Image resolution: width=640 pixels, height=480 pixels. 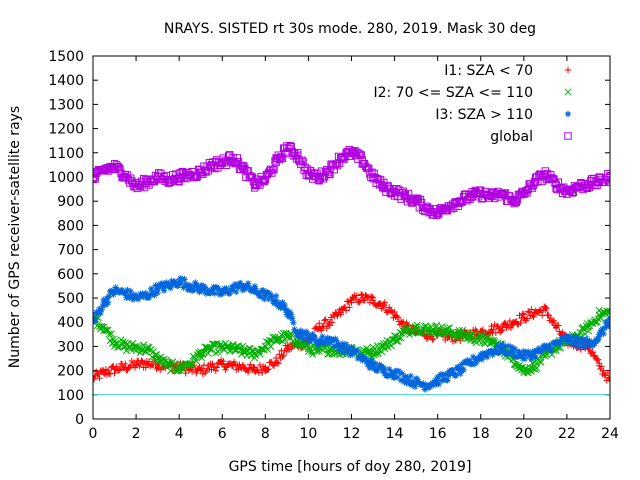 I want to click on legend-marker, so click(x=568, y=70).